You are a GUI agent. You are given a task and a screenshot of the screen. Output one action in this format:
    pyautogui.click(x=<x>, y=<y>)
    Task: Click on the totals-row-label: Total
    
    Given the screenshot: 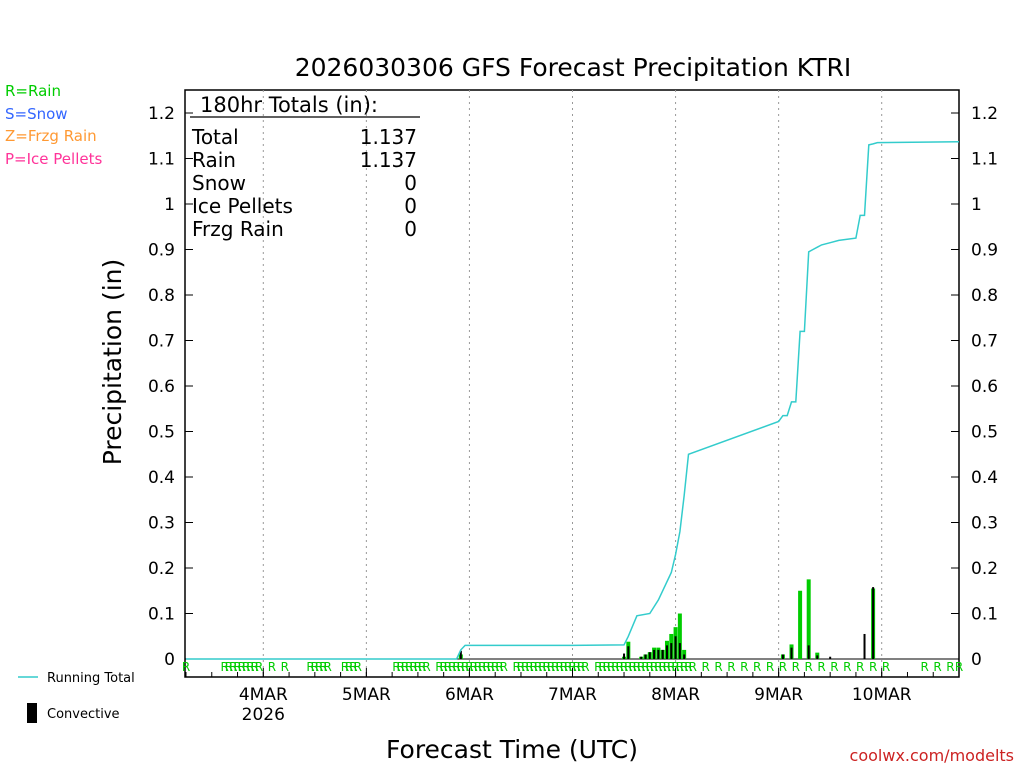 What is the action you would take?
    pyautogui.click(x=215, y=137)
    